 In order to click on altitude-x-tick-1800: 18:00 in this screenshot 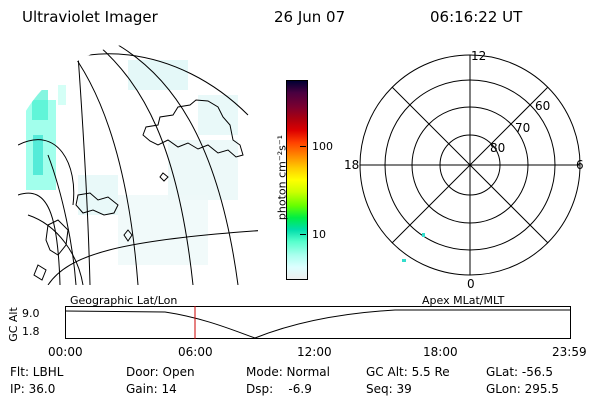, I will do `click(440, 352)`.